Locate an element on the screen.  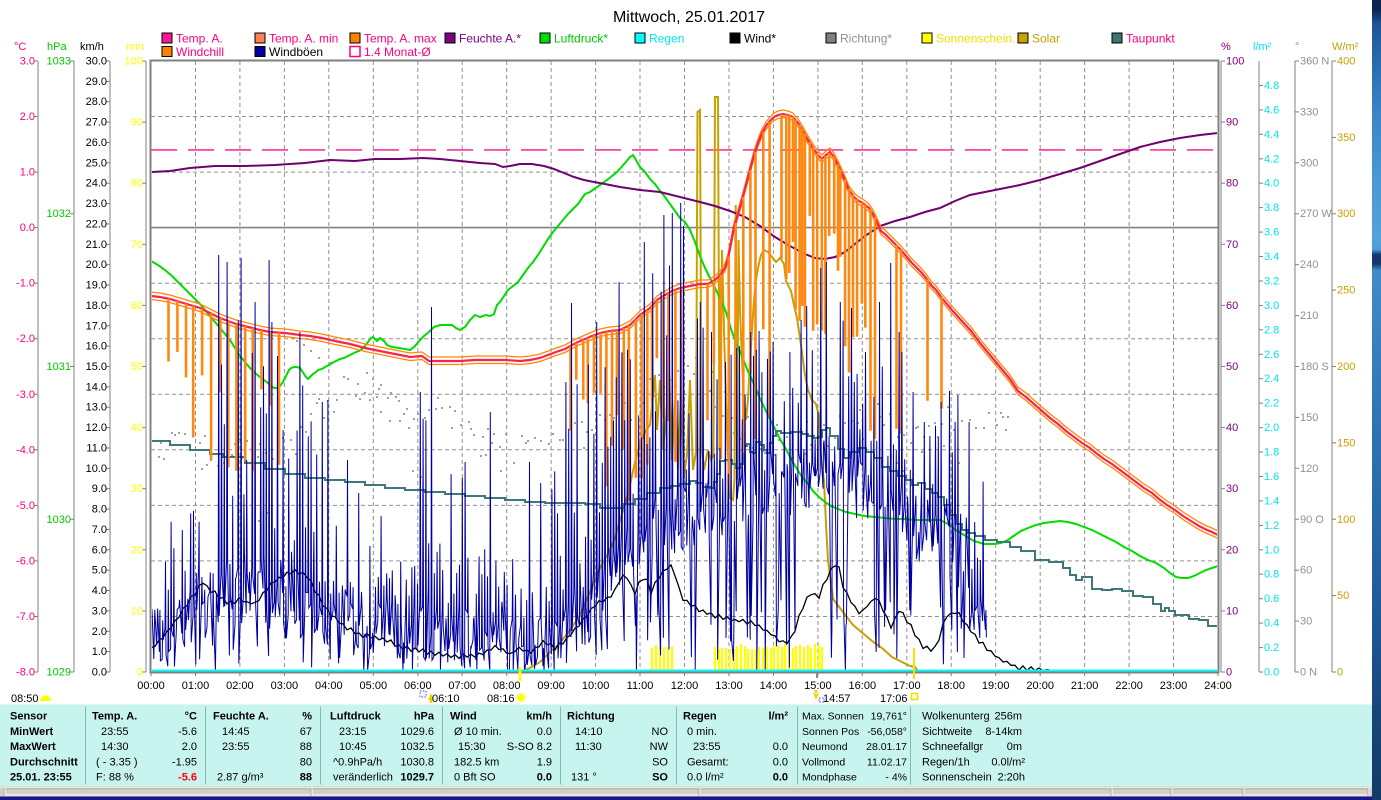
svg-text: 1029.7 is located at coordinates (417, 778).